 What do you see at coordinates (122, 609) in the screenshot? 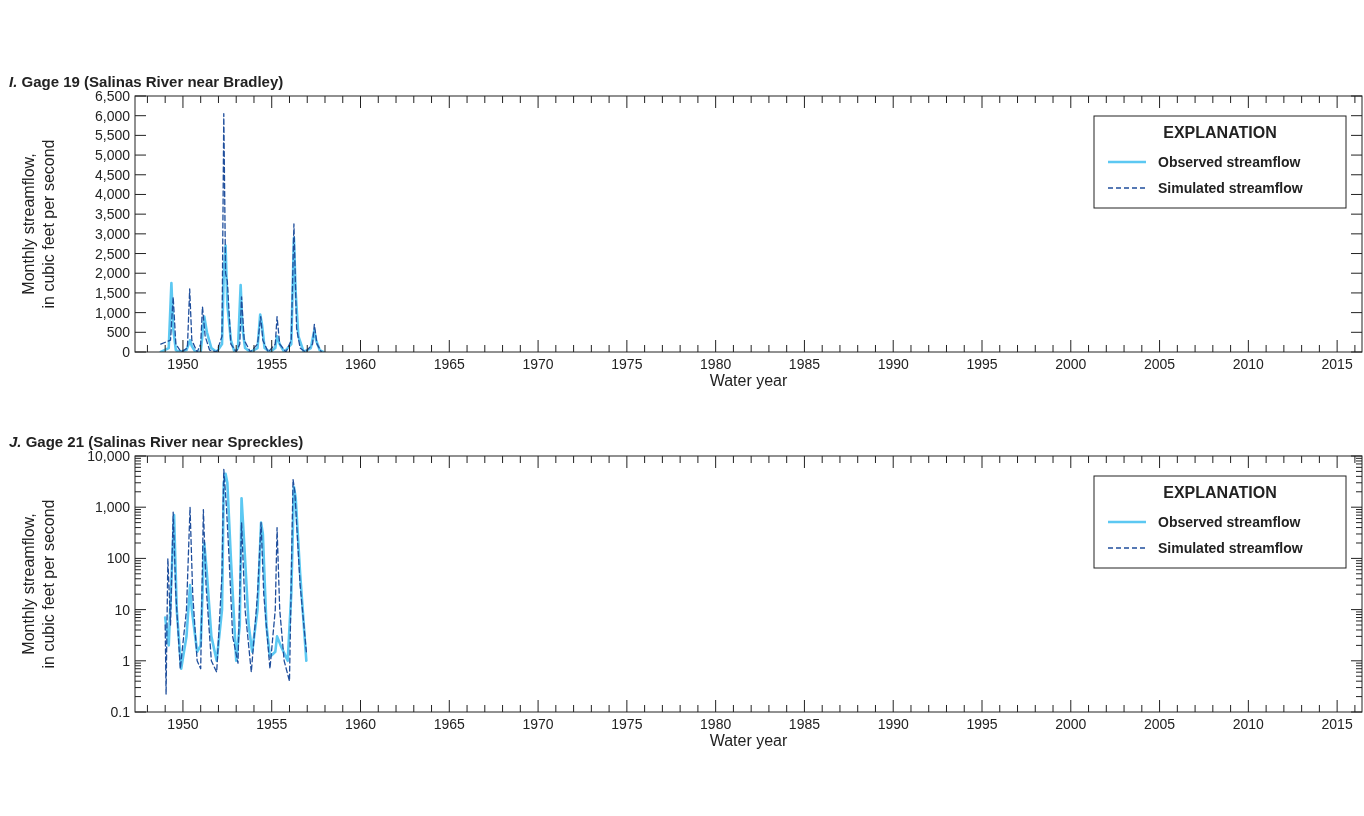
I see `y-tick-label: 10` at bounding box center [122, 609].